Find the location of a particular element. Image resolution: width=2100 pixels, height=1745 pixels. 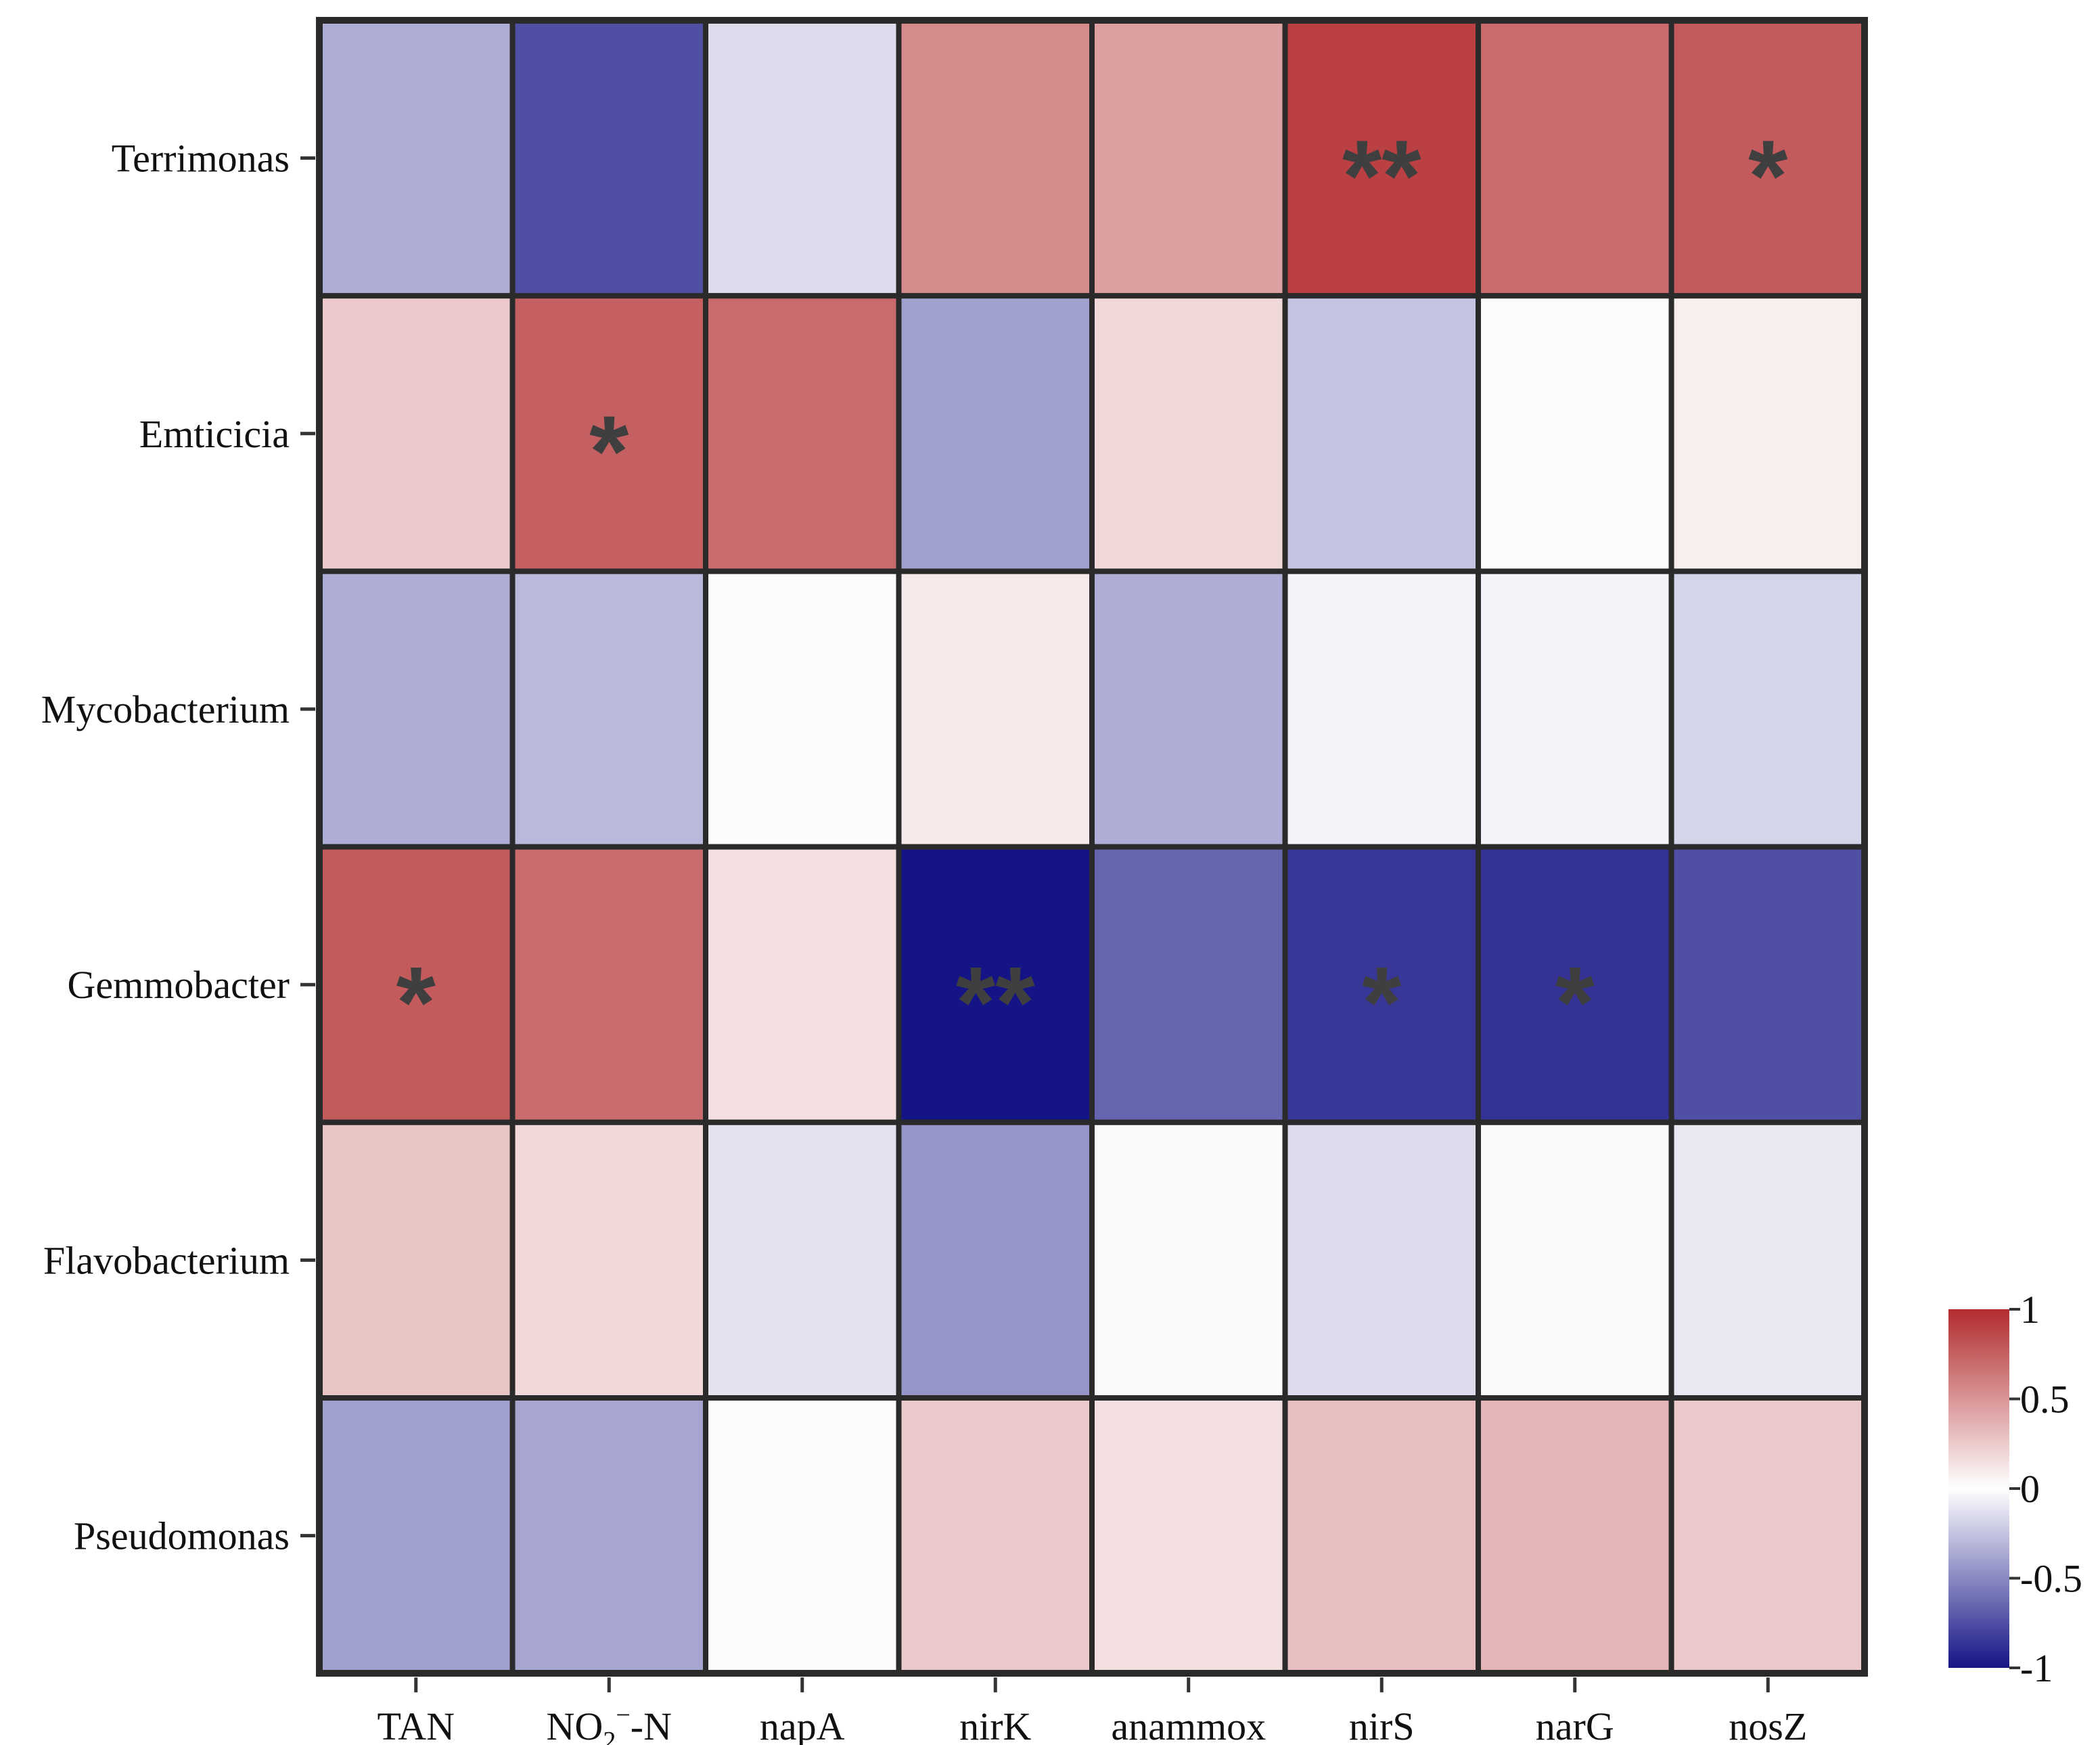

significance-emticicia-no2-n: * is located at coordinates (609, 451).